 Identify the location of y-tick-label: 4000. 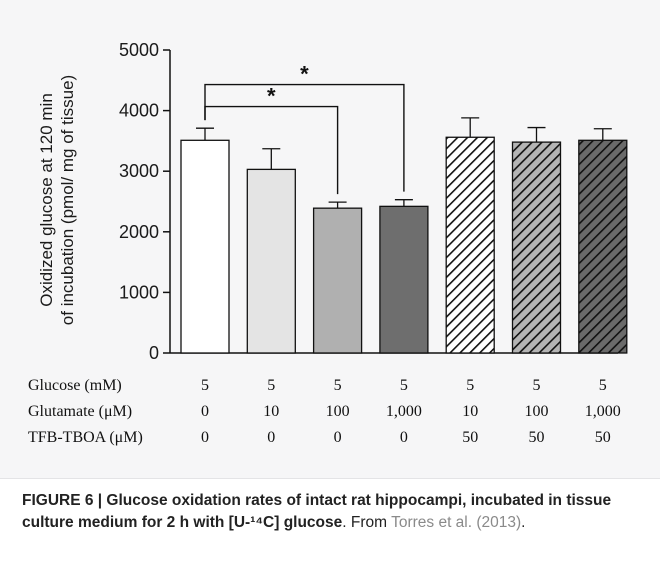
(139, 111).